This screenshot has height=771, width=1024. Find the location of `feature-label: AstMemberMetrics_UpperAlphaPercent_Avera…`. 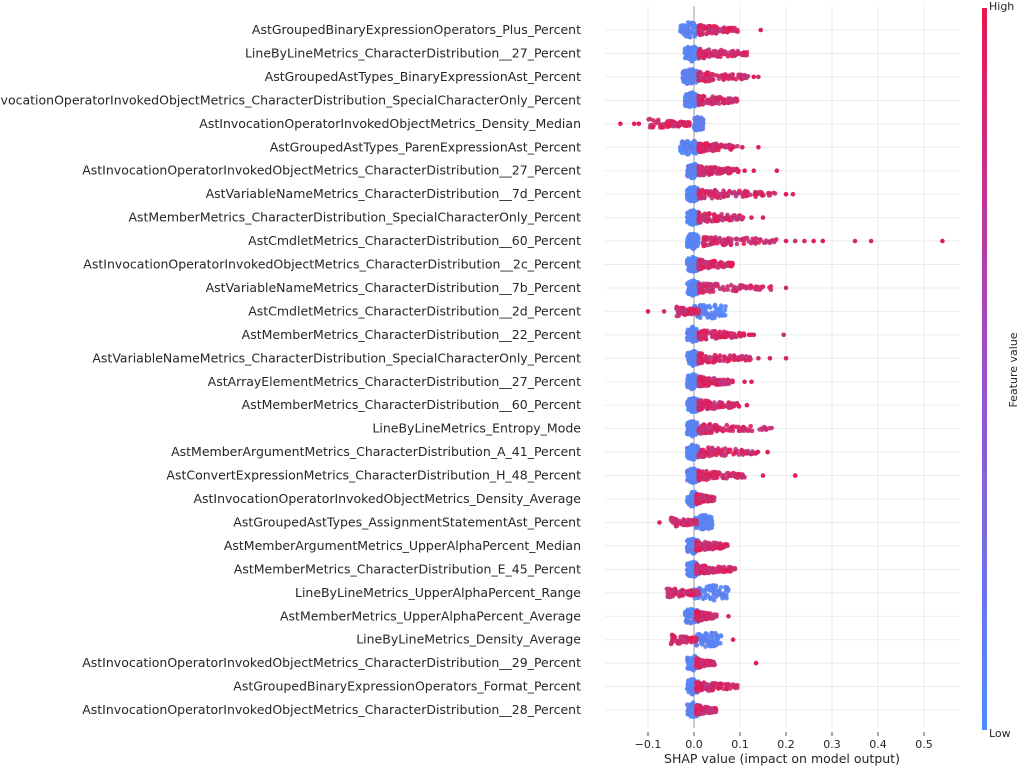

feature-label: AstMemberMetrics_UpperAlphaPercent_Avera… is located at coordinates (430, 615).